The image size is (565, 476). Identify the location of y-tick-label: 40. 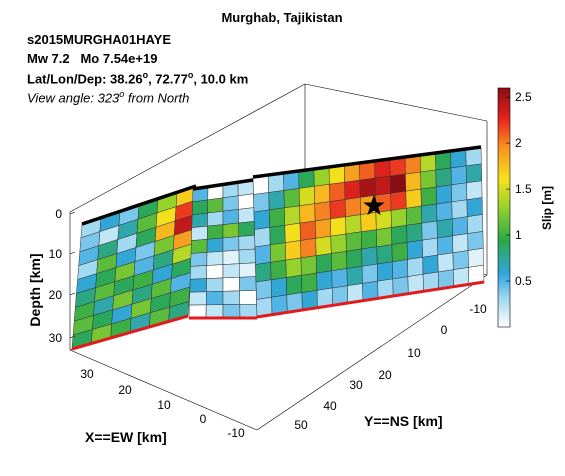
(330, 406).